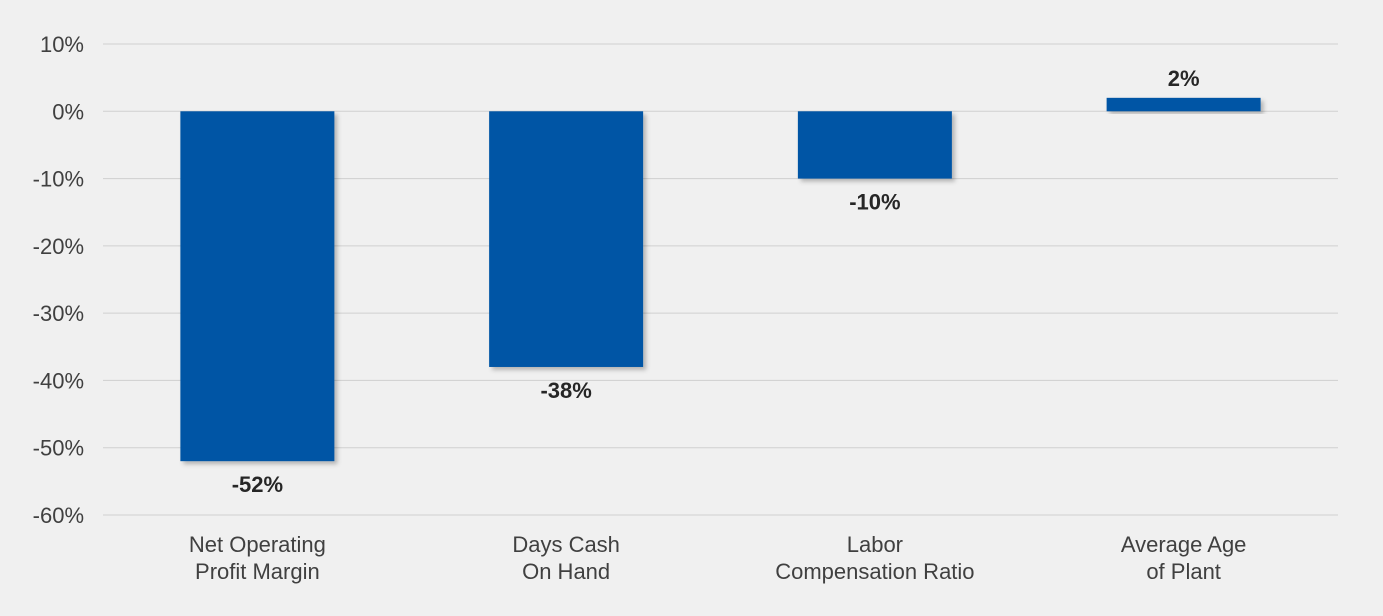 This screenshot has width=1383, height=616. What do you see at coordinates (68, 111) in the screenshot?
I see `y-tick-label: 0%` at bounding box center [68, 111].